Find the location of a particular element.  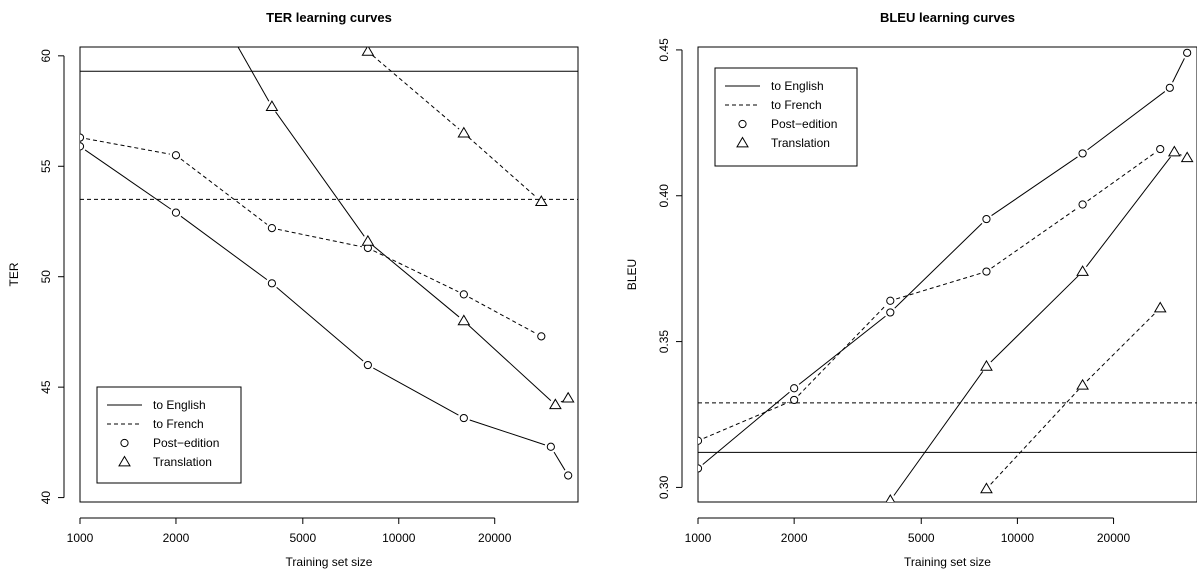

ter-y-tick-label: 50 is located at coordinates (46, 277).